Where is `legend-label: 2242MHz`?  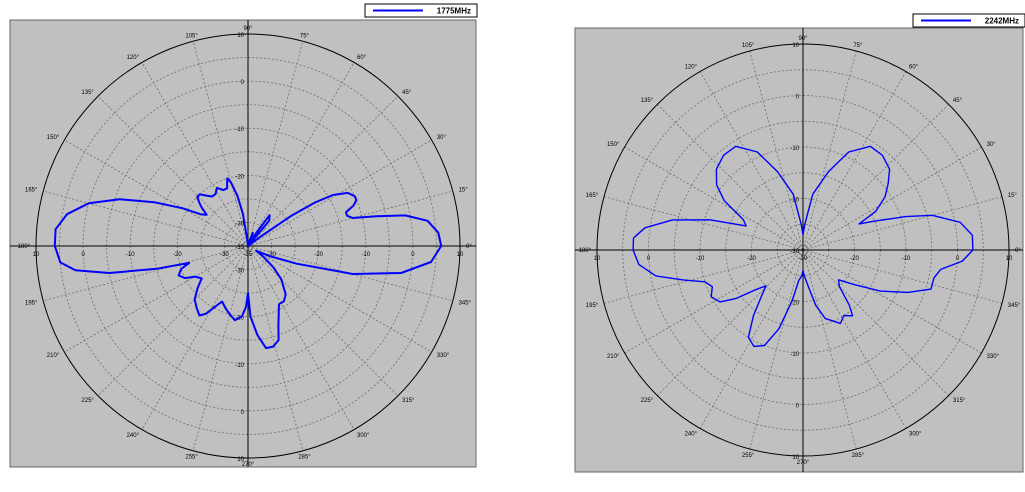
legend-label: 2242MHz is located at coordinates (1002, 21).